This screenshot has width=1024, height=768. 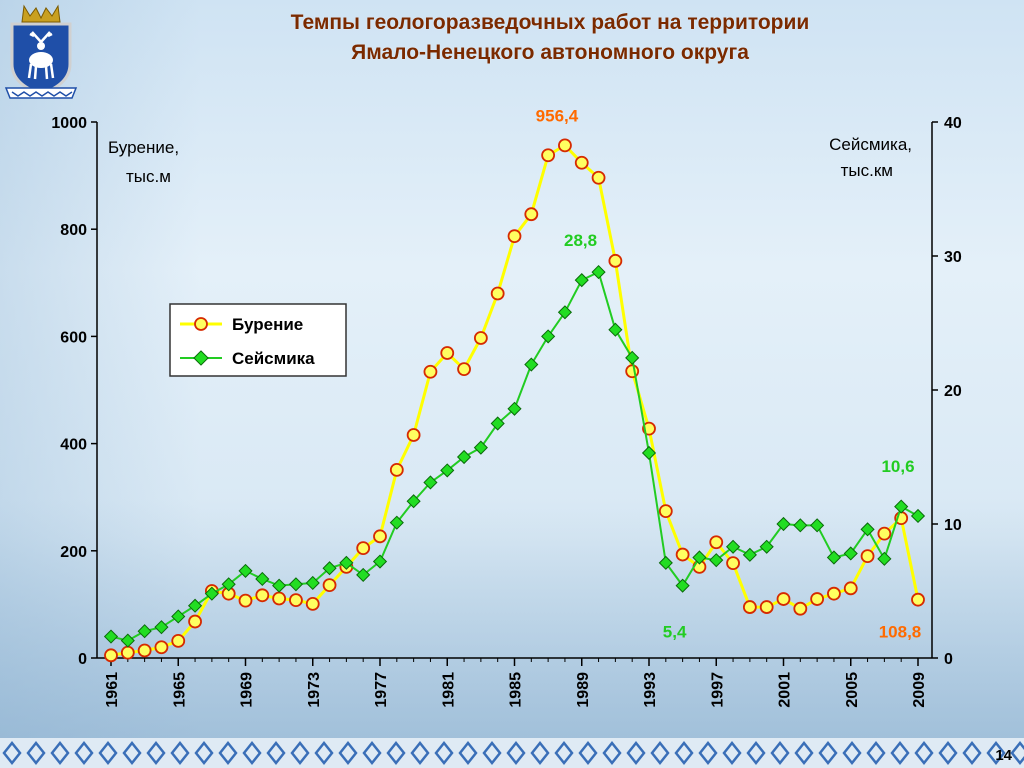 What do you see at coordinates (179, 690) in the screenshot?
I see `x-tick-label: 1965` at bounding box center [179, 690].